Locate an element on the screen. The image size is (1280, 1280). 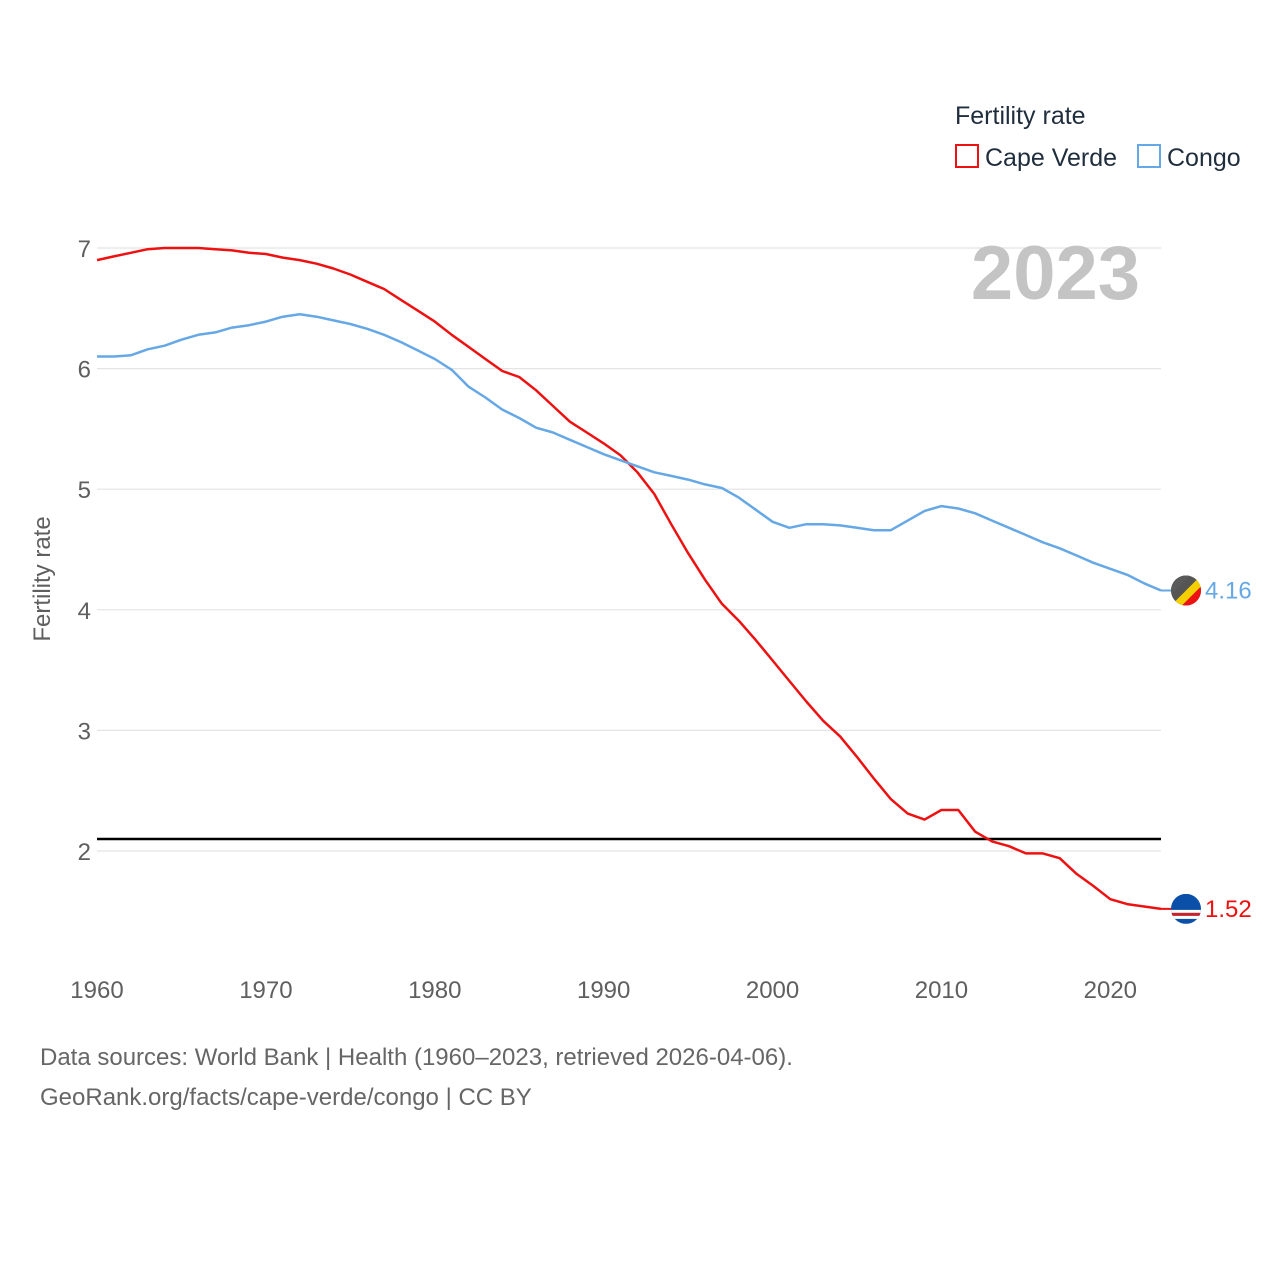
legend-item-congo: Congo is located at coordinates (1189, 158).